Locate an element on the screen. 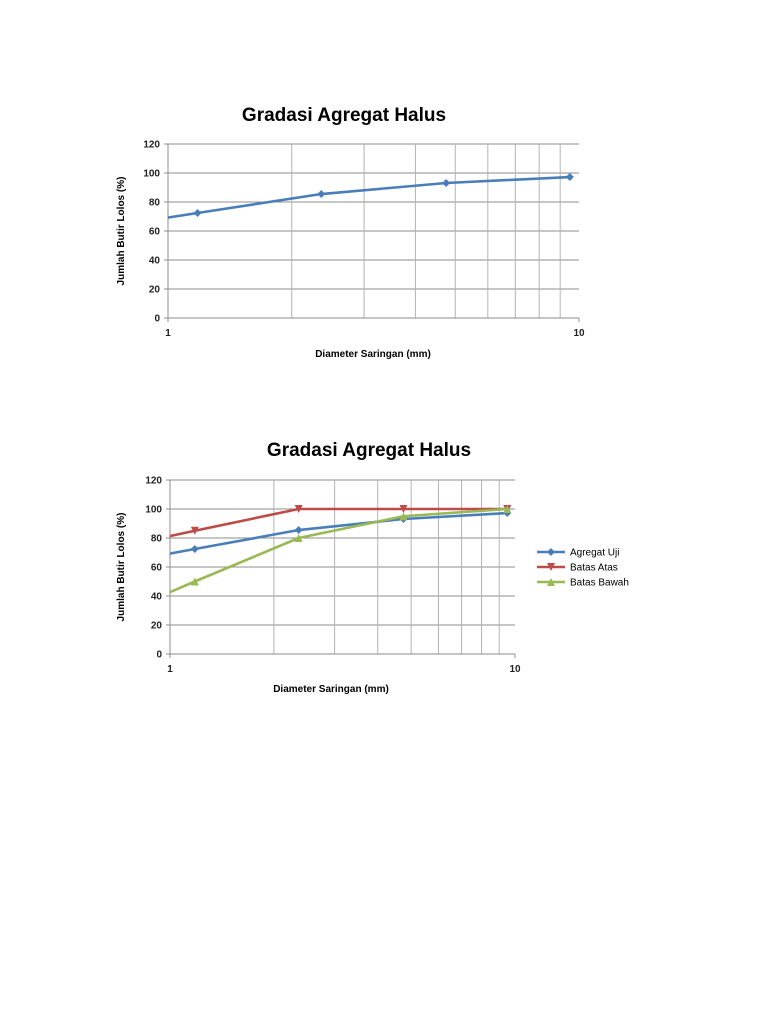 This screenshot has width=768, height=1024. legend-item: Batas Atas is located at coordinates (577, 568).